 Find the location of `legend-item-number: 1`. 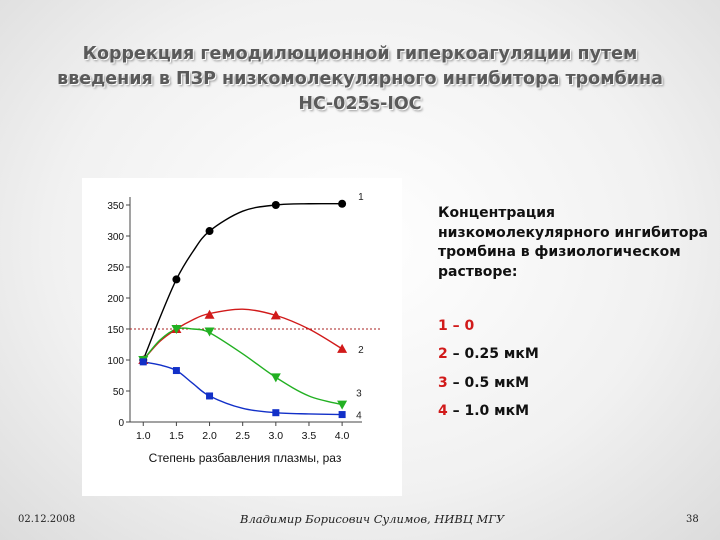

legend-item-number: 1 is located at coordinates (443, 326).